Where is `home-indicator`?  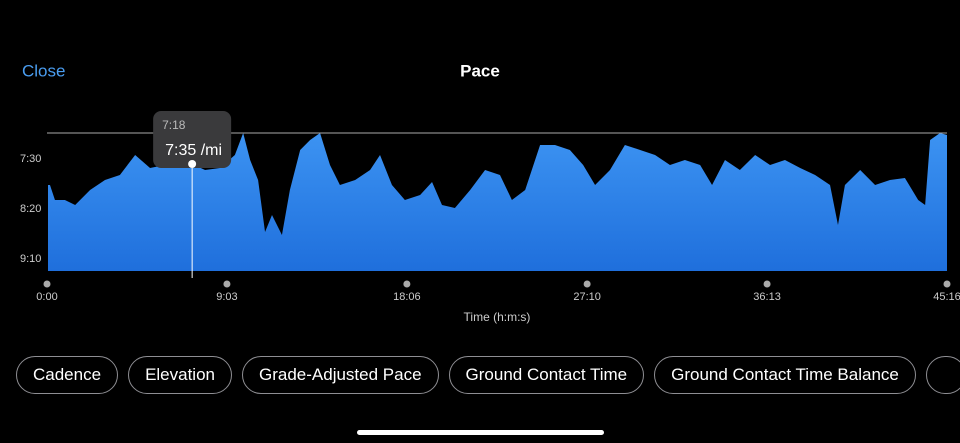
home-indicator is located at coordinates (480, 432).